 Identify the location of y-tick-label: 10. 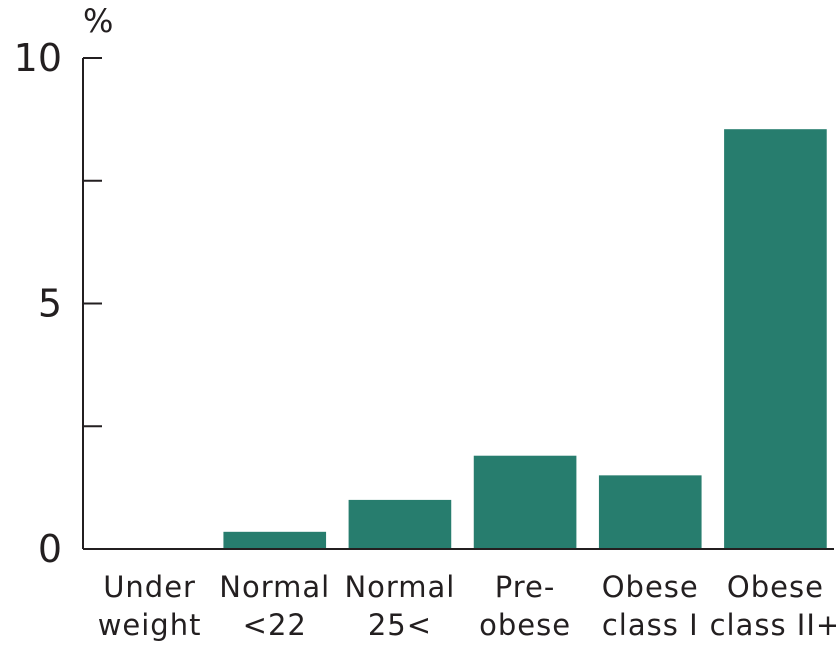
(38, 58).